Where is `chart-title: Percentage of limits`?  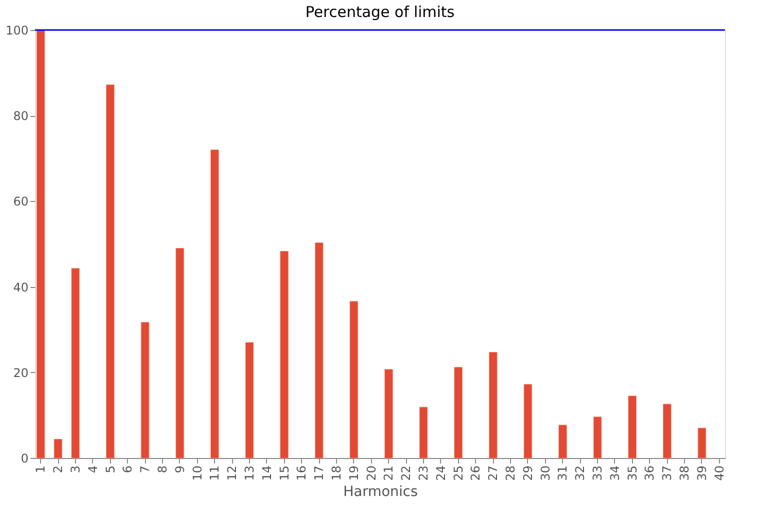 chart-title: Percentage of limits is located at coordinates (380, 12).